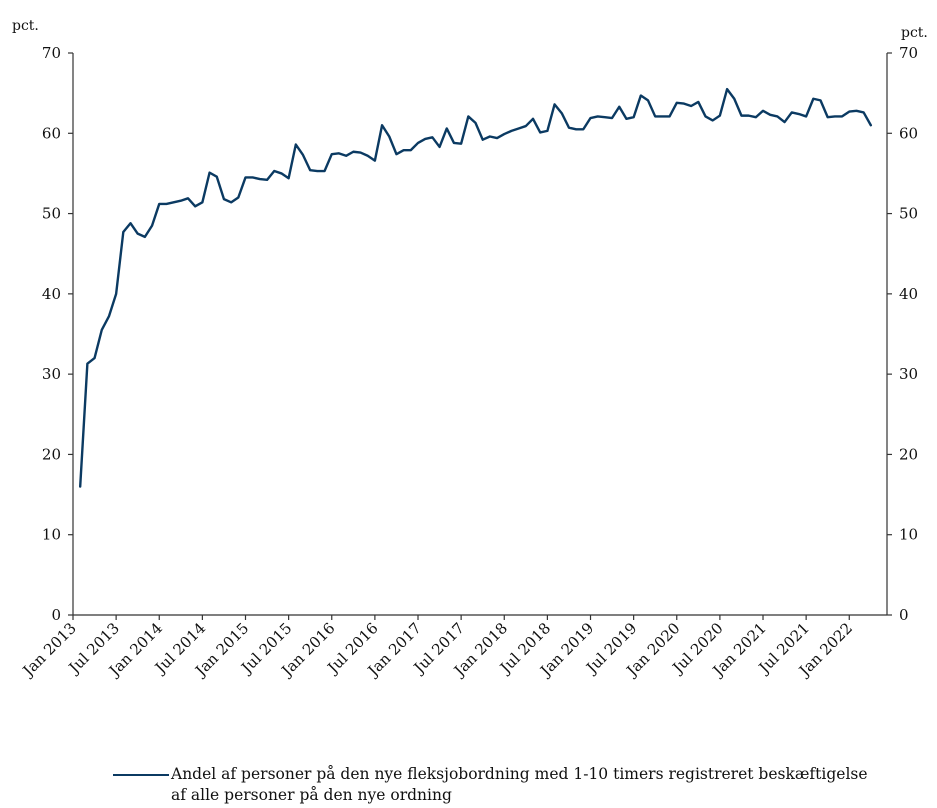  What do you see at coordinates (904, 615) in the screenshot?
I see `y-tick-label-right: 0` at bounding box center [904, 615].